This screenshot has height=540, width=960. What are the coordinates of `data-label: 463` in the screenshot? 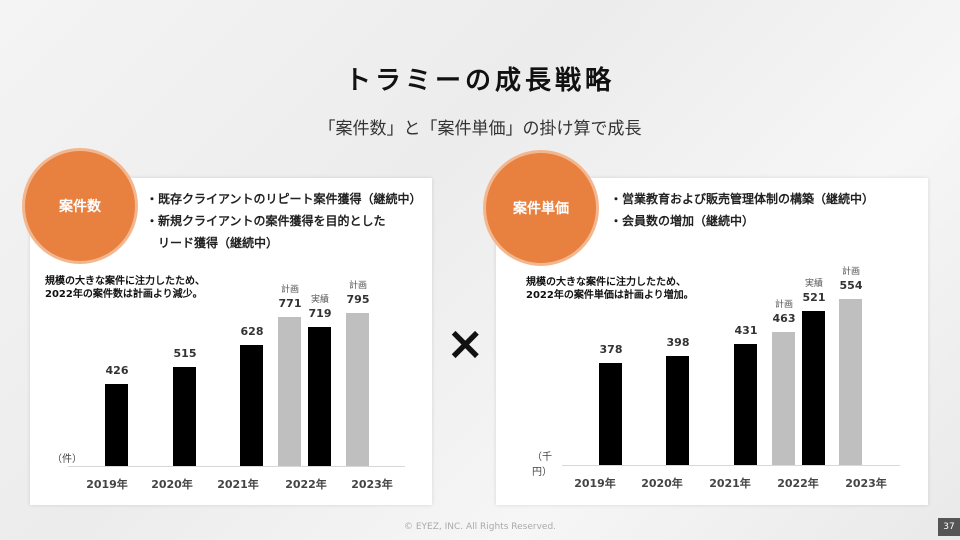 It's located at (784, 319).